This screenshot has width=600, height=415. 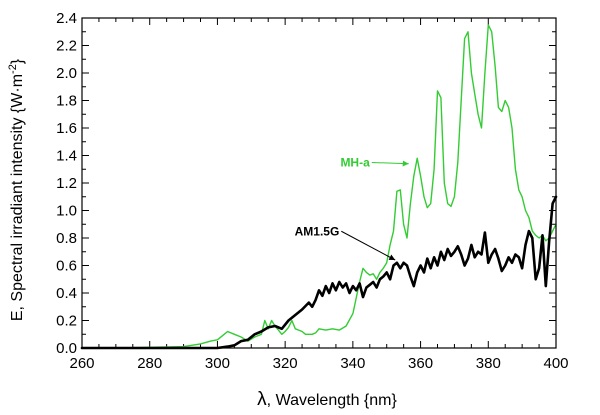 I want to click on y-tick-label: 0.2, so click(x=66, y=321).